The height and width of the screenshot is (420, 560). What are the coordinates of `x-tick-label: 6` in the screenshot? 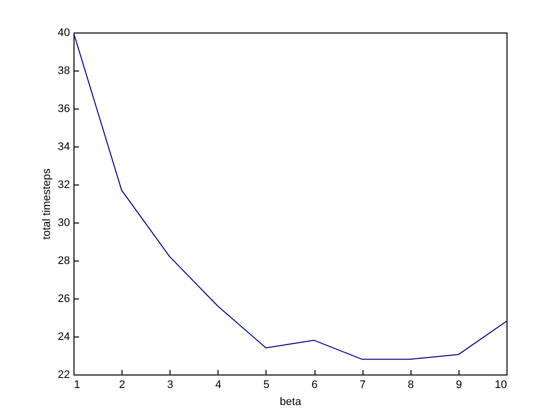 It's located at (314, 385).